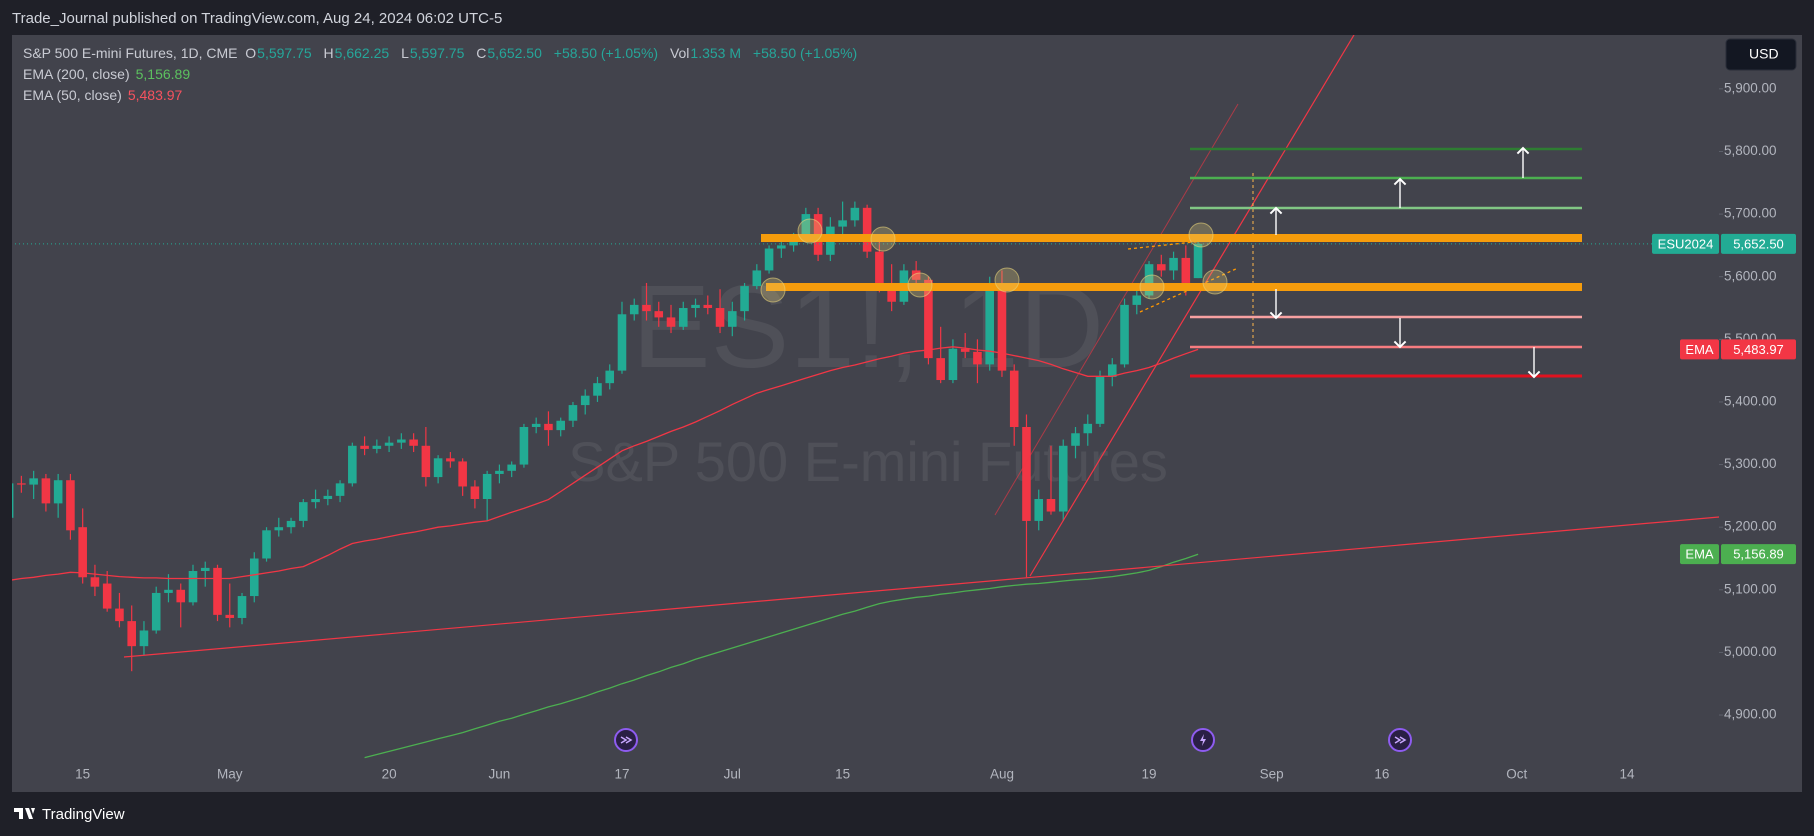 This screenshot has width=1814, height=836. What do you see at coordinates (716, 53) in the screenshot?
I see `volume-value: 1.353 M` at bounding box center [716, 53].